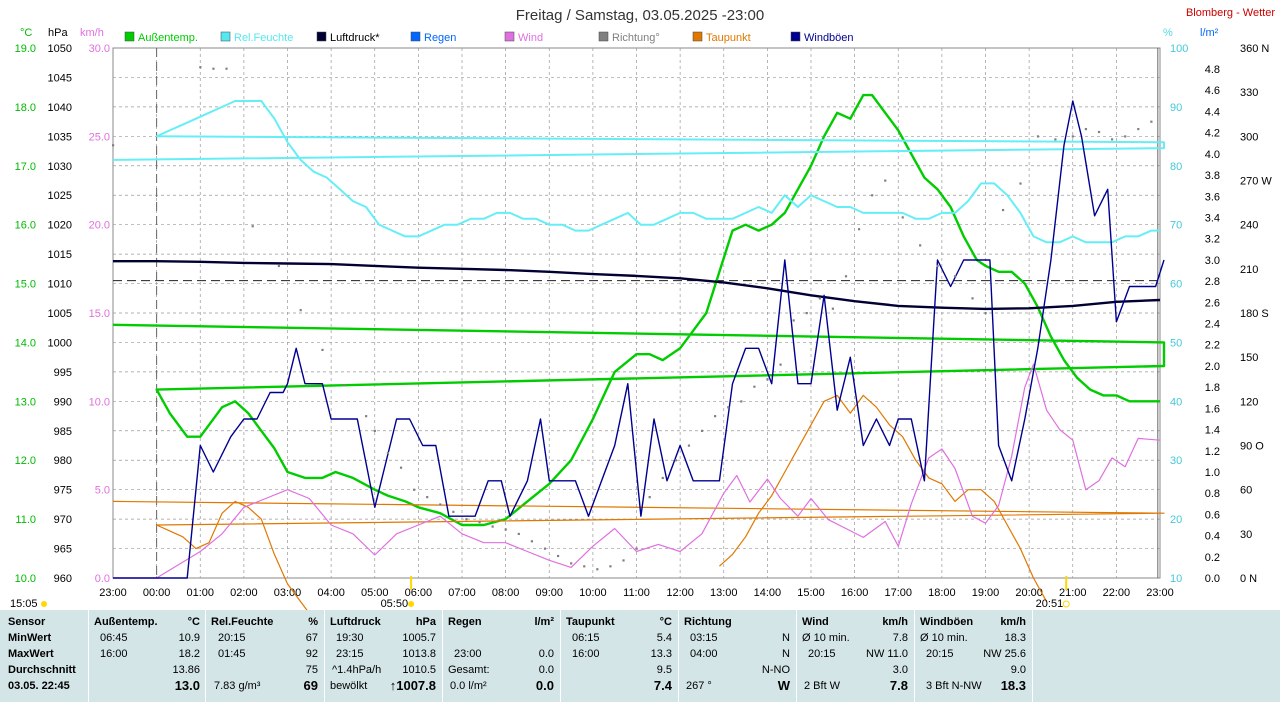 The image size is (1280, 702). Describe the element at coordinates (586, 638) in the screenshot. I see `dew-min-time: 06:15` at that location.